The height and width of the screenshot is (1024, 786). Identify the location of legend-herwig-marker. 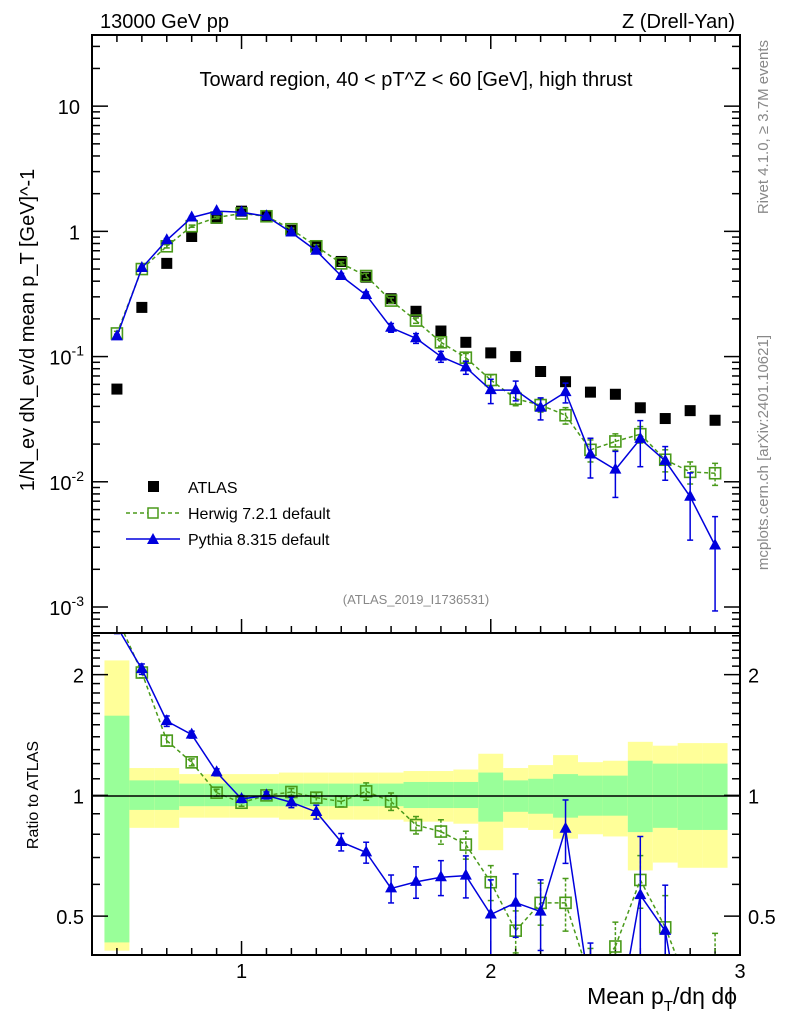
(153, 513).